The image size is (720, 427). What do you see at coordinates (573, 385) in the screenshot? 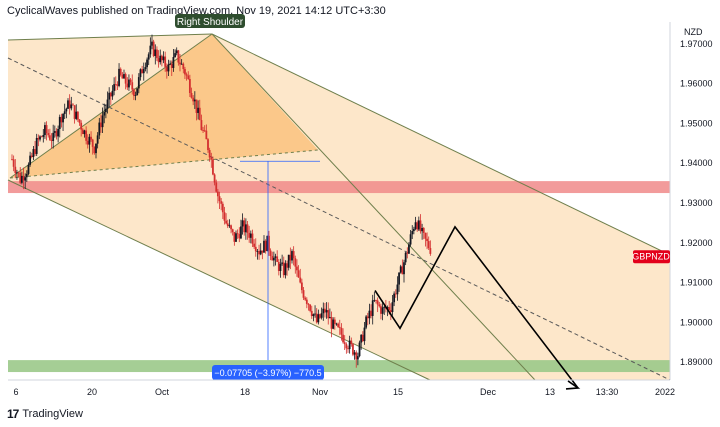
I see `projection-arrowhead` at bounding box center [573, 385].